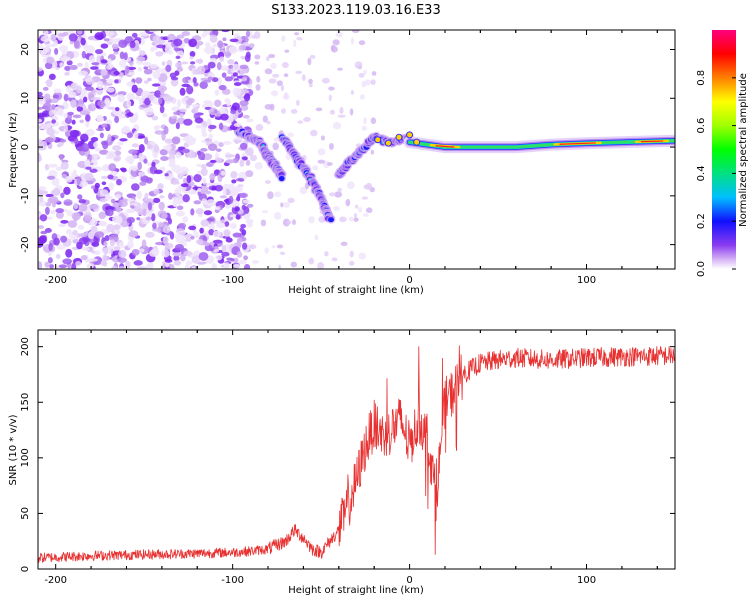 The image size is (750, 600). Describe the element at coordinates (701, 78) in the screenshot. I see `colorbar-tick-label: 0.8` at that location.